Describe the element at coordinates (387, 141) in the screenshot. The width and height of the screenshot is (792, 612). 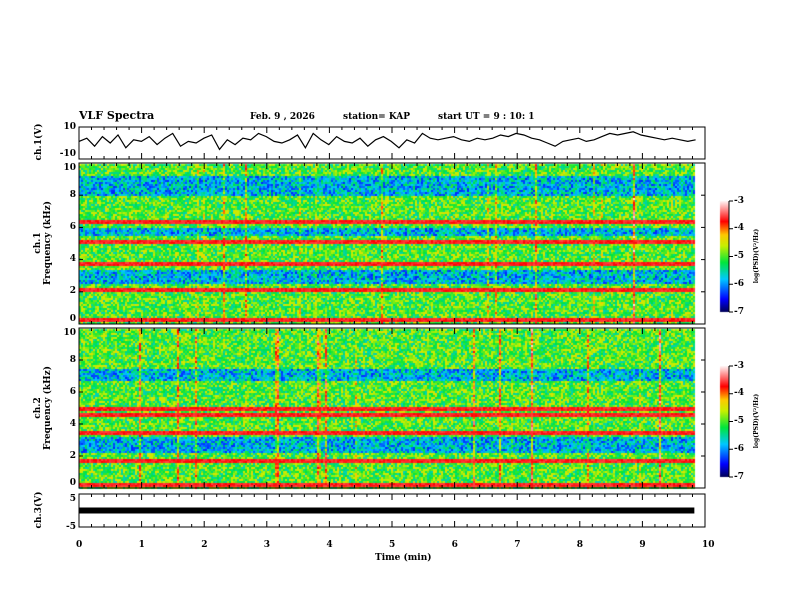
I see `ch1-waveform` at that location.